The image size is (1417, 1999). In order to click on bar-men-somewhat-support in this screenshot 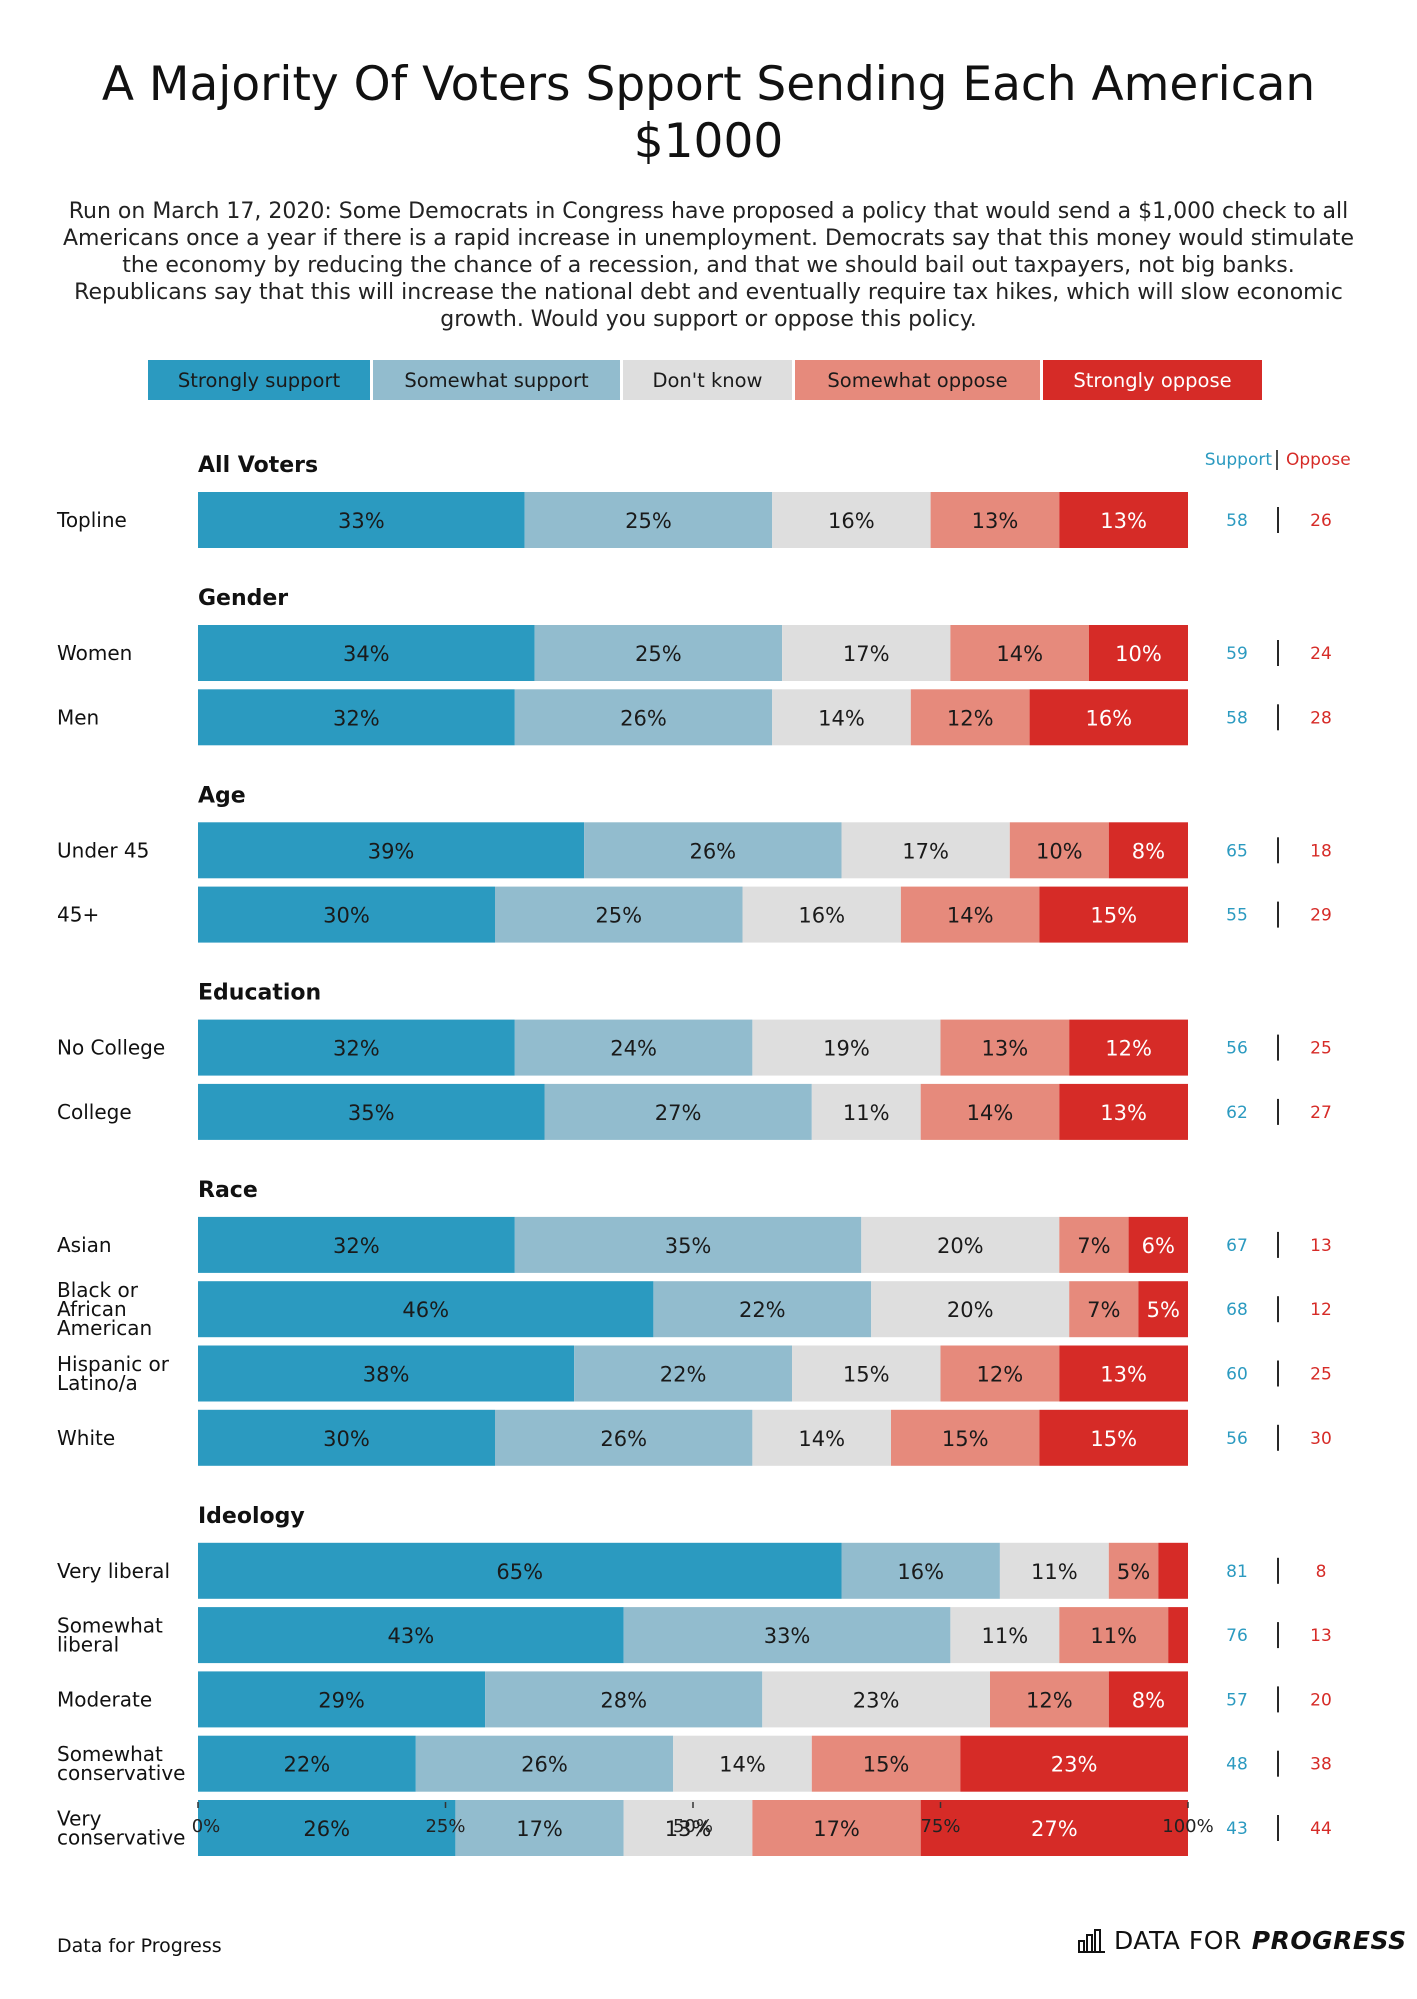, I will do `click(643, 717)`.